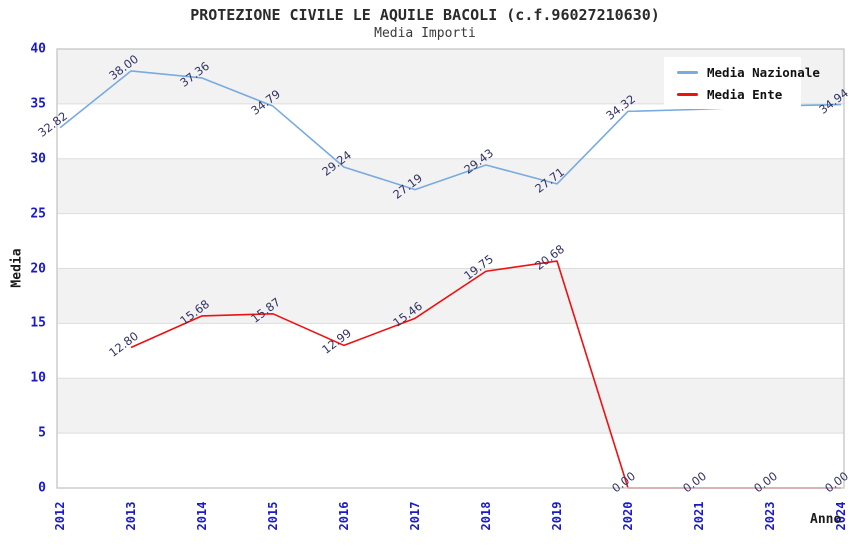 The height and width of the screenshot is (550, 850). Describe the element at coordinates (486, 516) in the screenshot. I see `x-tick-label: 2018` at that location.